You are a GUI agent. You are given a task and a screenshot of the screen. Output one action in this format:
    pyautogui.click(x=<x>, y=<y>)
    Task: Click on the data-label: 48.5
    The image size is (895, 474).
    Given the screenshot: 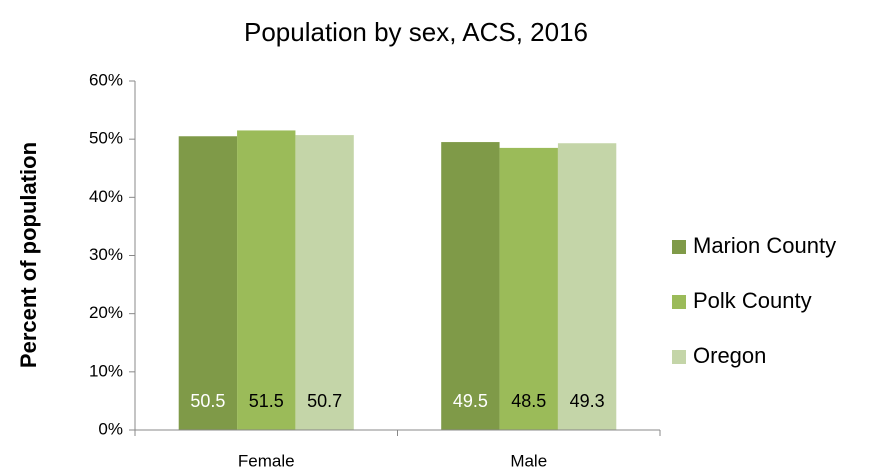 What is the action you would take?
    pyautogui.click(x=528, y=401)
    